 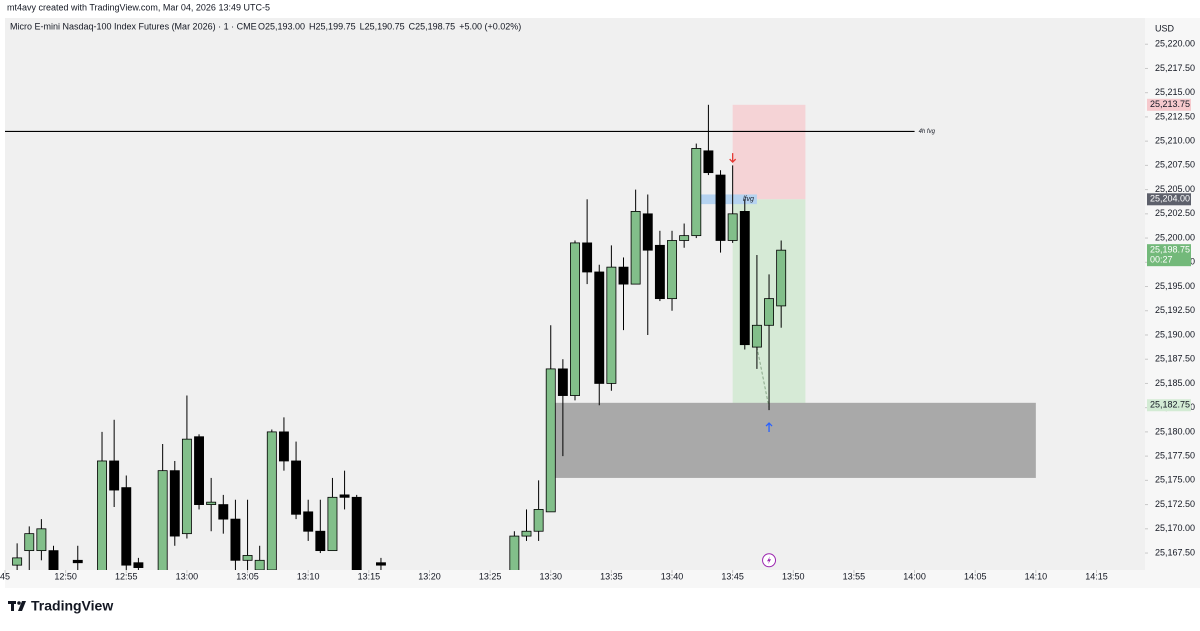 What do you see at coordinates (17, 606) in the screenshot?
I see `logo` at bounding box center [17, 606].